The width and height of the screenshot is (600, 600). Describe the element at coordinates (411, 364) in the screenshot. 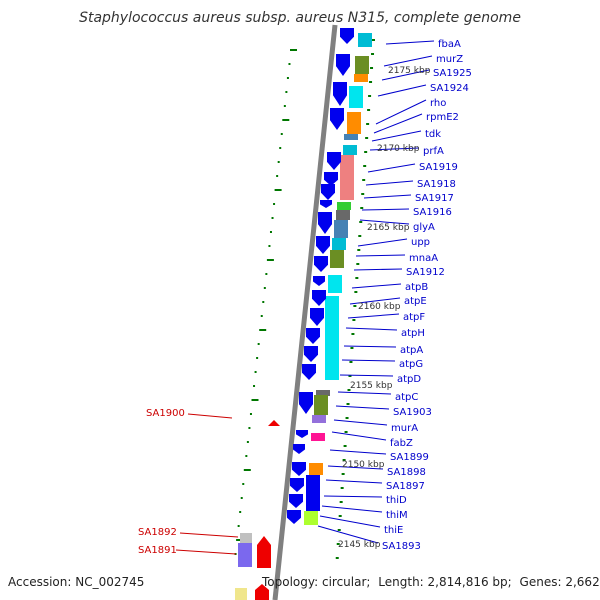

I see `gene-label: atpG` at that location.